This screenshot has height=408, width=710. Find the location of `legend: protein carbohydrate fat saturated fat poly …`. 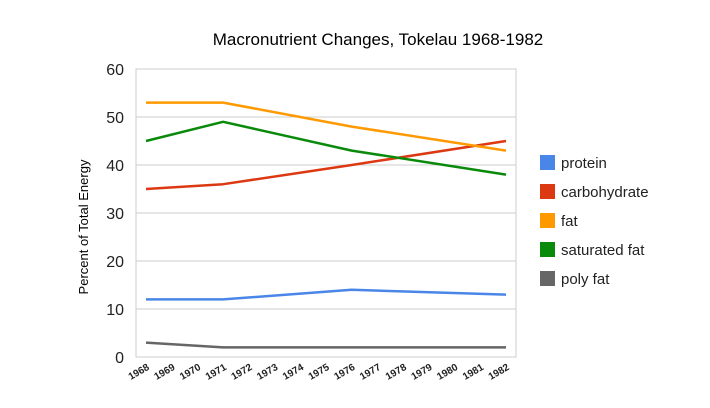

legend: protein carbohydrate fat saturated fat poly … is located at coordinates (594, 221).